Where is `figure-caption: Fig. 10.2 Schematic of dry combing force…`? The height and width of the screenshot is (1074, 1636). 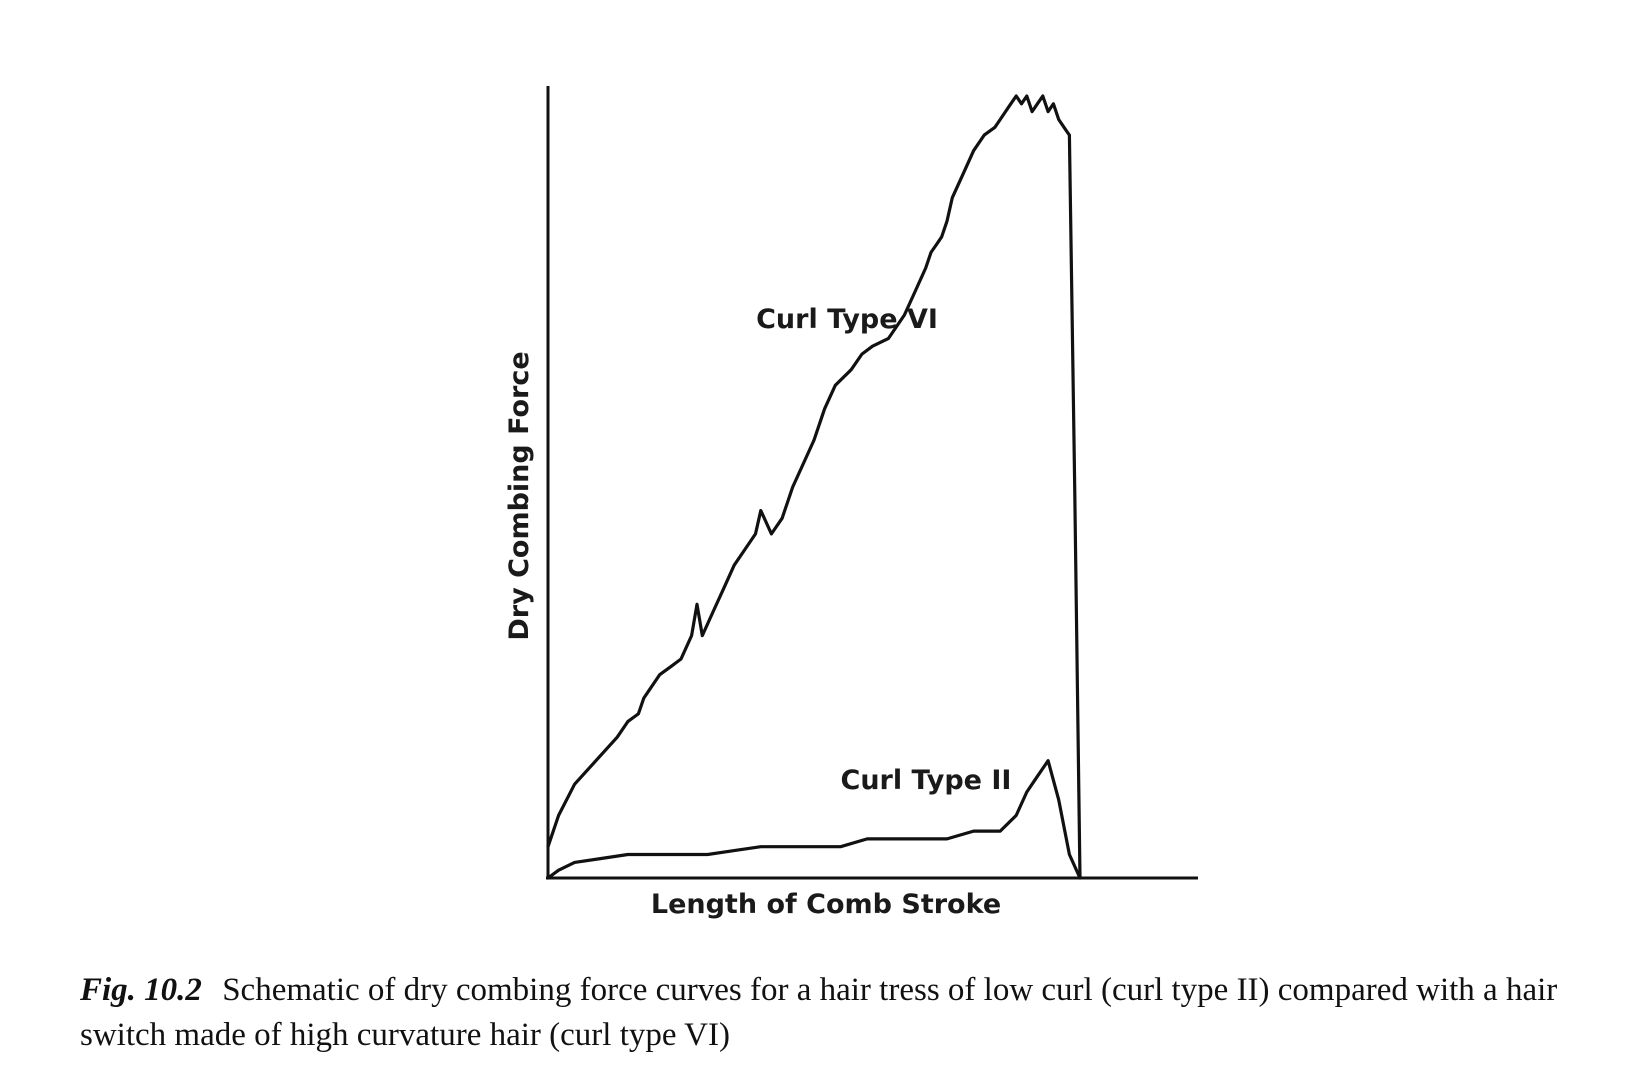
figure-caption: Fig. 10.2 Schematic of dry combing force… is located at coordinates (840, 1013).